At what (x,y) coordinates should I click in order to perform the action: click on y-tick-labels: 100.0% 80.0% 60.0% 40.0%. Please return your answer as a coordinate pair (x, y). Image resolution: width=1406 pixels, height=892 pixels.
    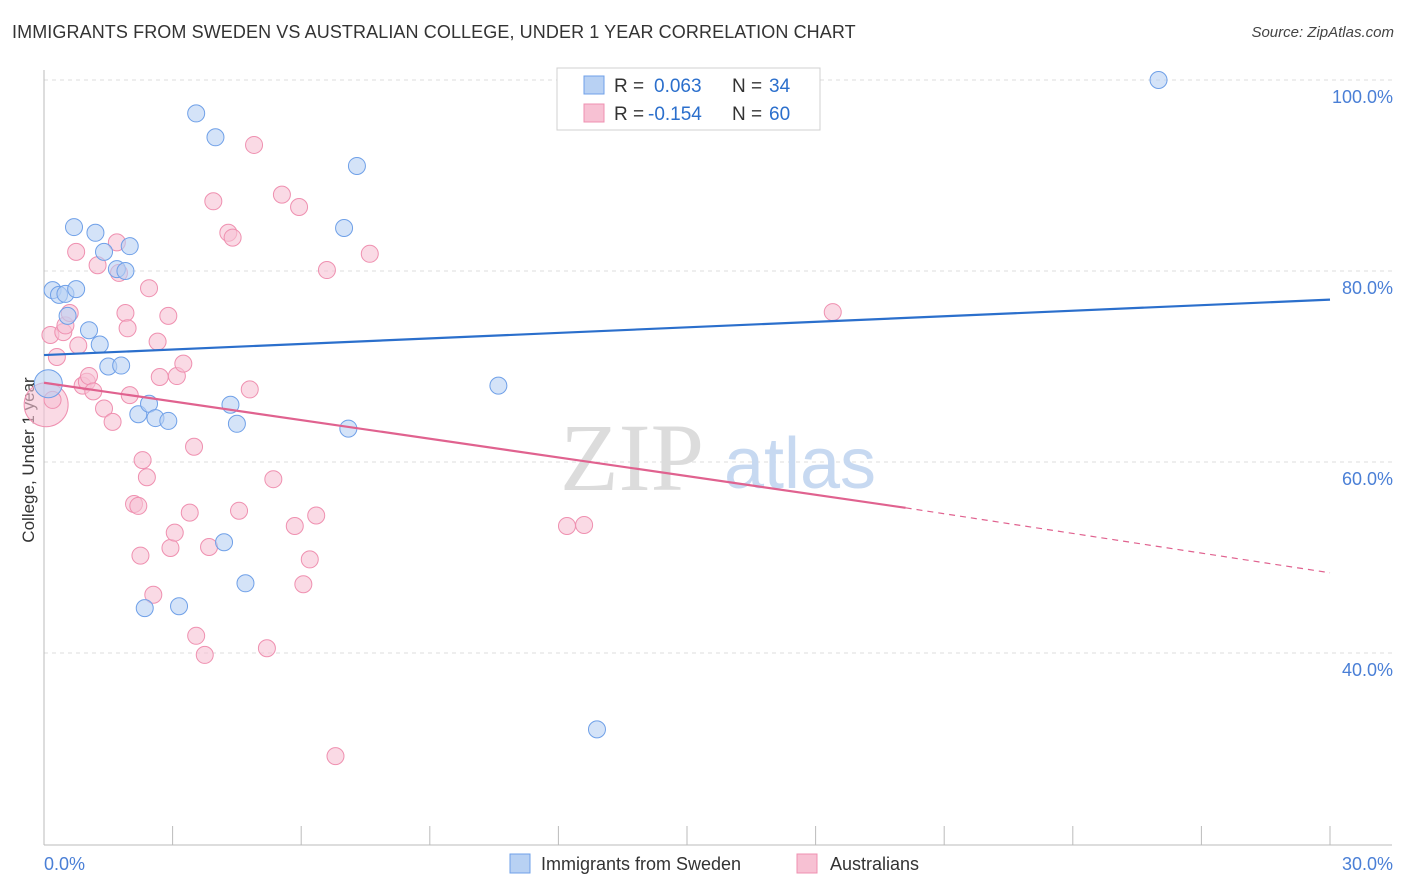
    Looking at the image, I should click on (1362, 383).